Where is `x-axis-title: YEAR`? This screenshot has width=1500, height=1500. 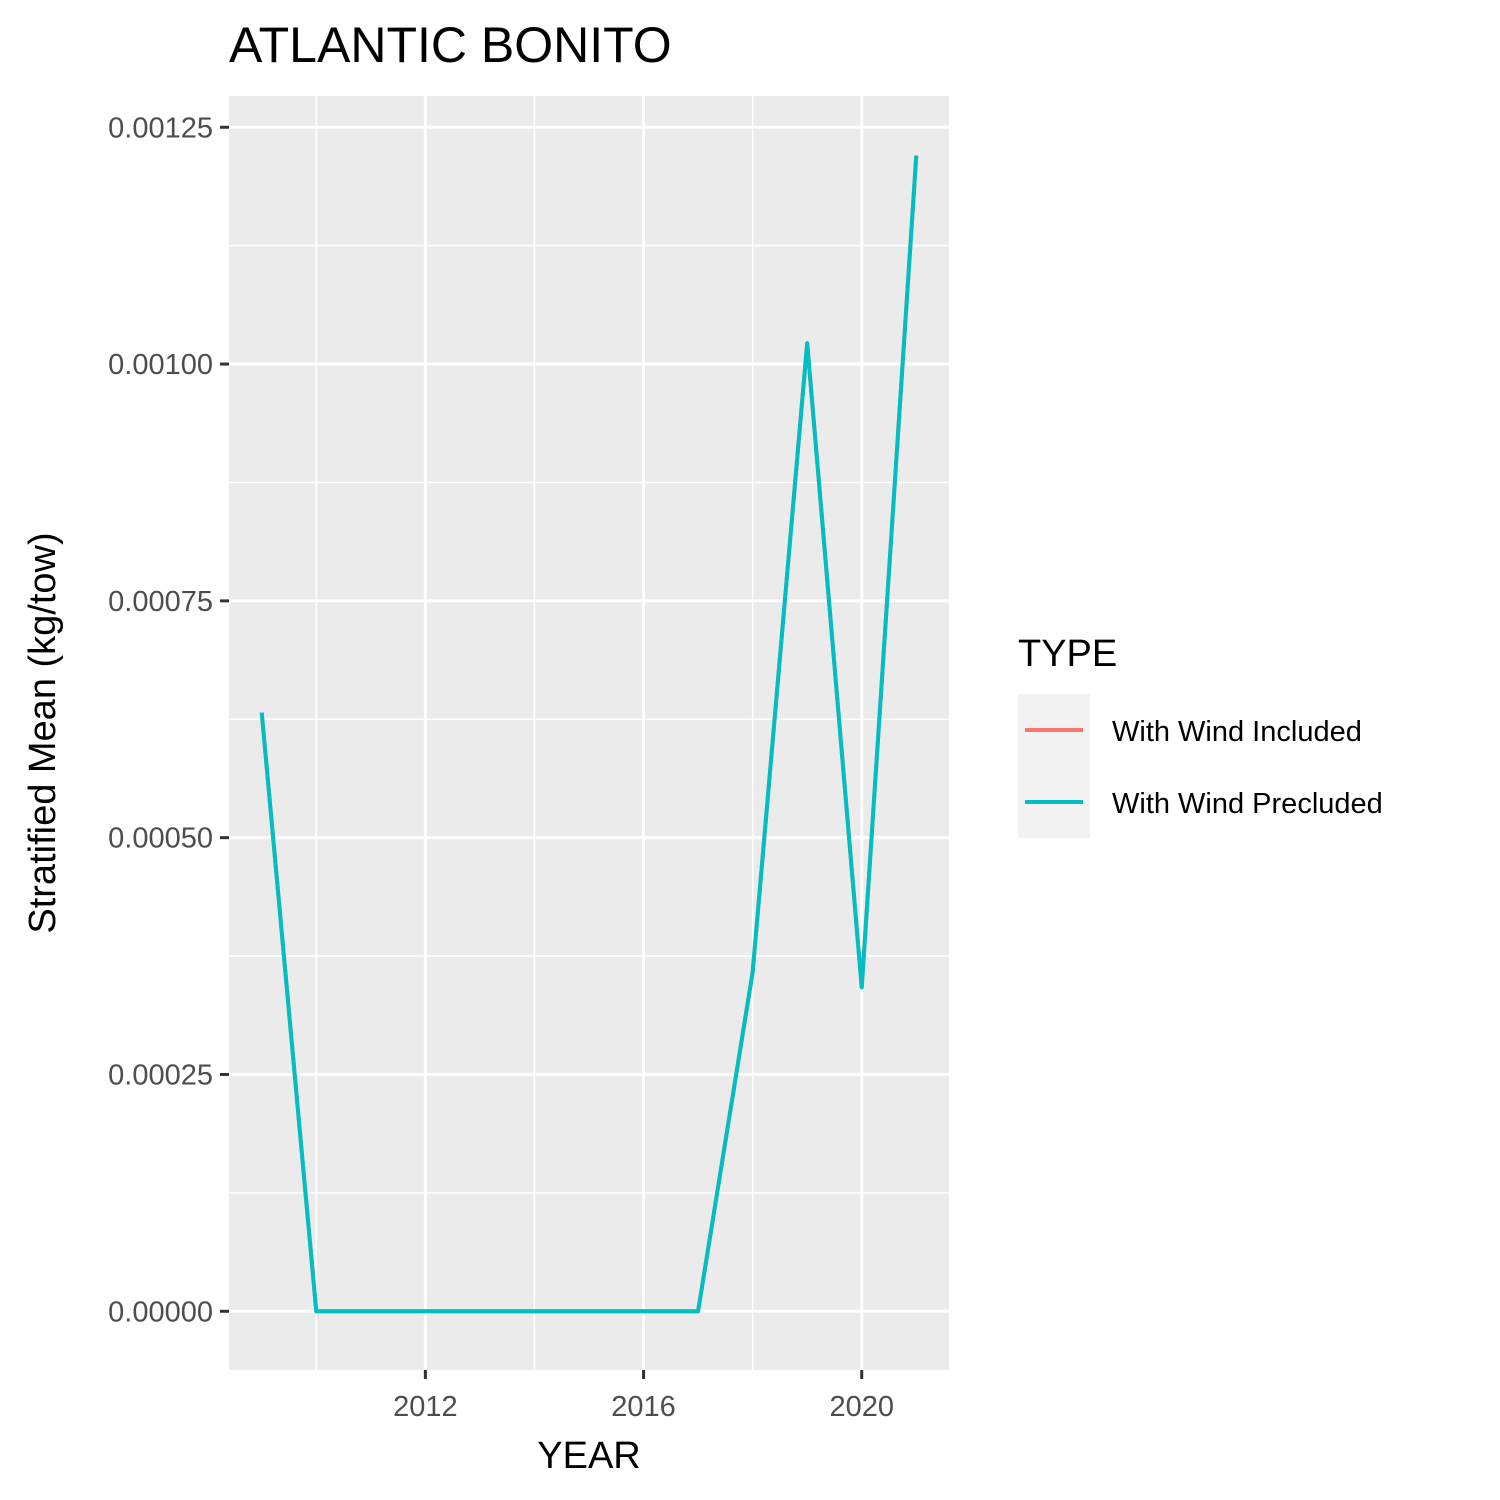
x-axis-title: YEAR is located at coordinates (588, 1456).